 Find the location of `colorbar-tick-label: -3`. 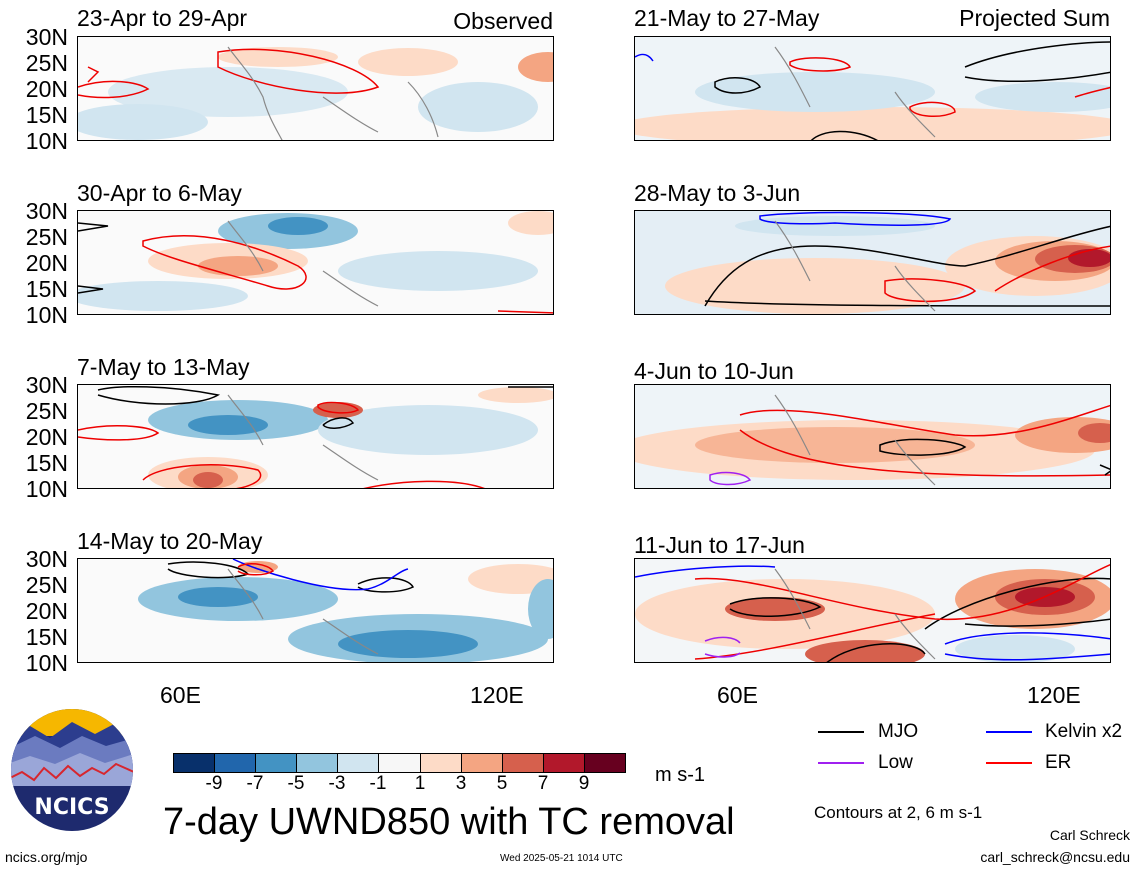

colorbar-tick-label: -3 is located at coordinates (337, 783).